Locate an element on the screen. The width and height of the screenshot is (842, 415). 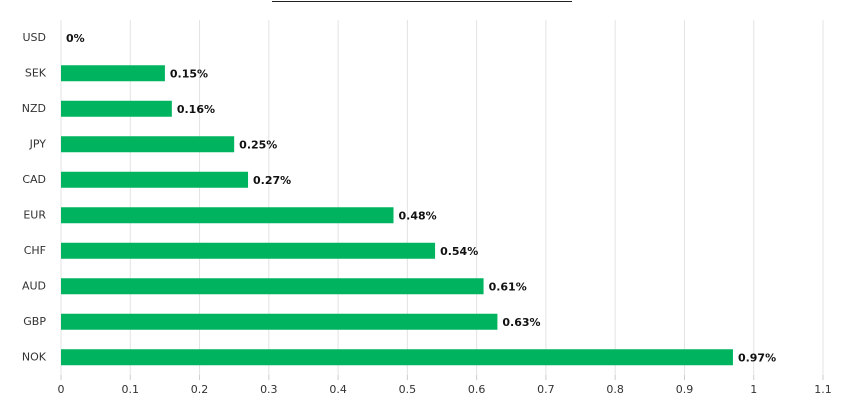
y-tick-label: CAD is located at coordinates (34, 179).